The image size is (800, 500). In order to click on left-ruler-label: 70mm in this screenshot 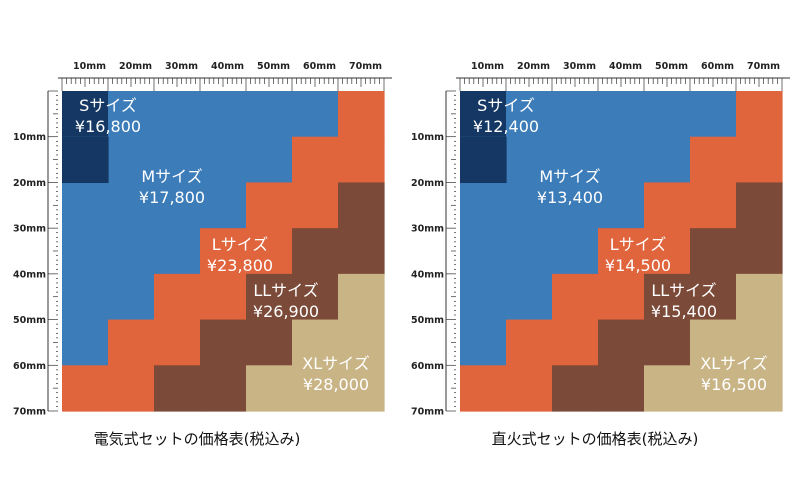, I will do `click(427, 412)`.